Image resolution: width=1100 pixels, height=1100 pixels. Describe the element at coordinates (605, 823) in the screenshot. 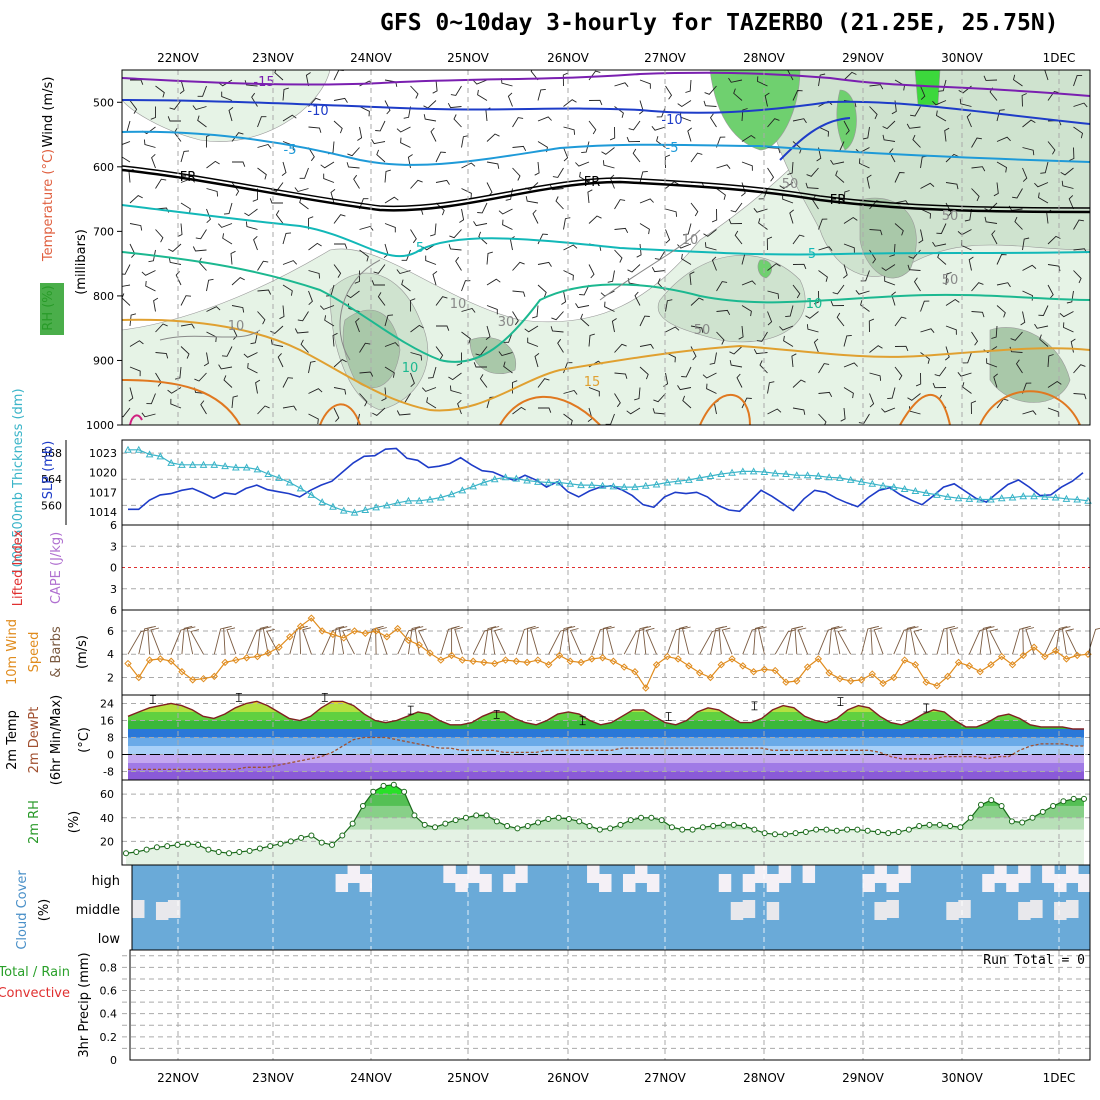

I see `rh-band` at that location.